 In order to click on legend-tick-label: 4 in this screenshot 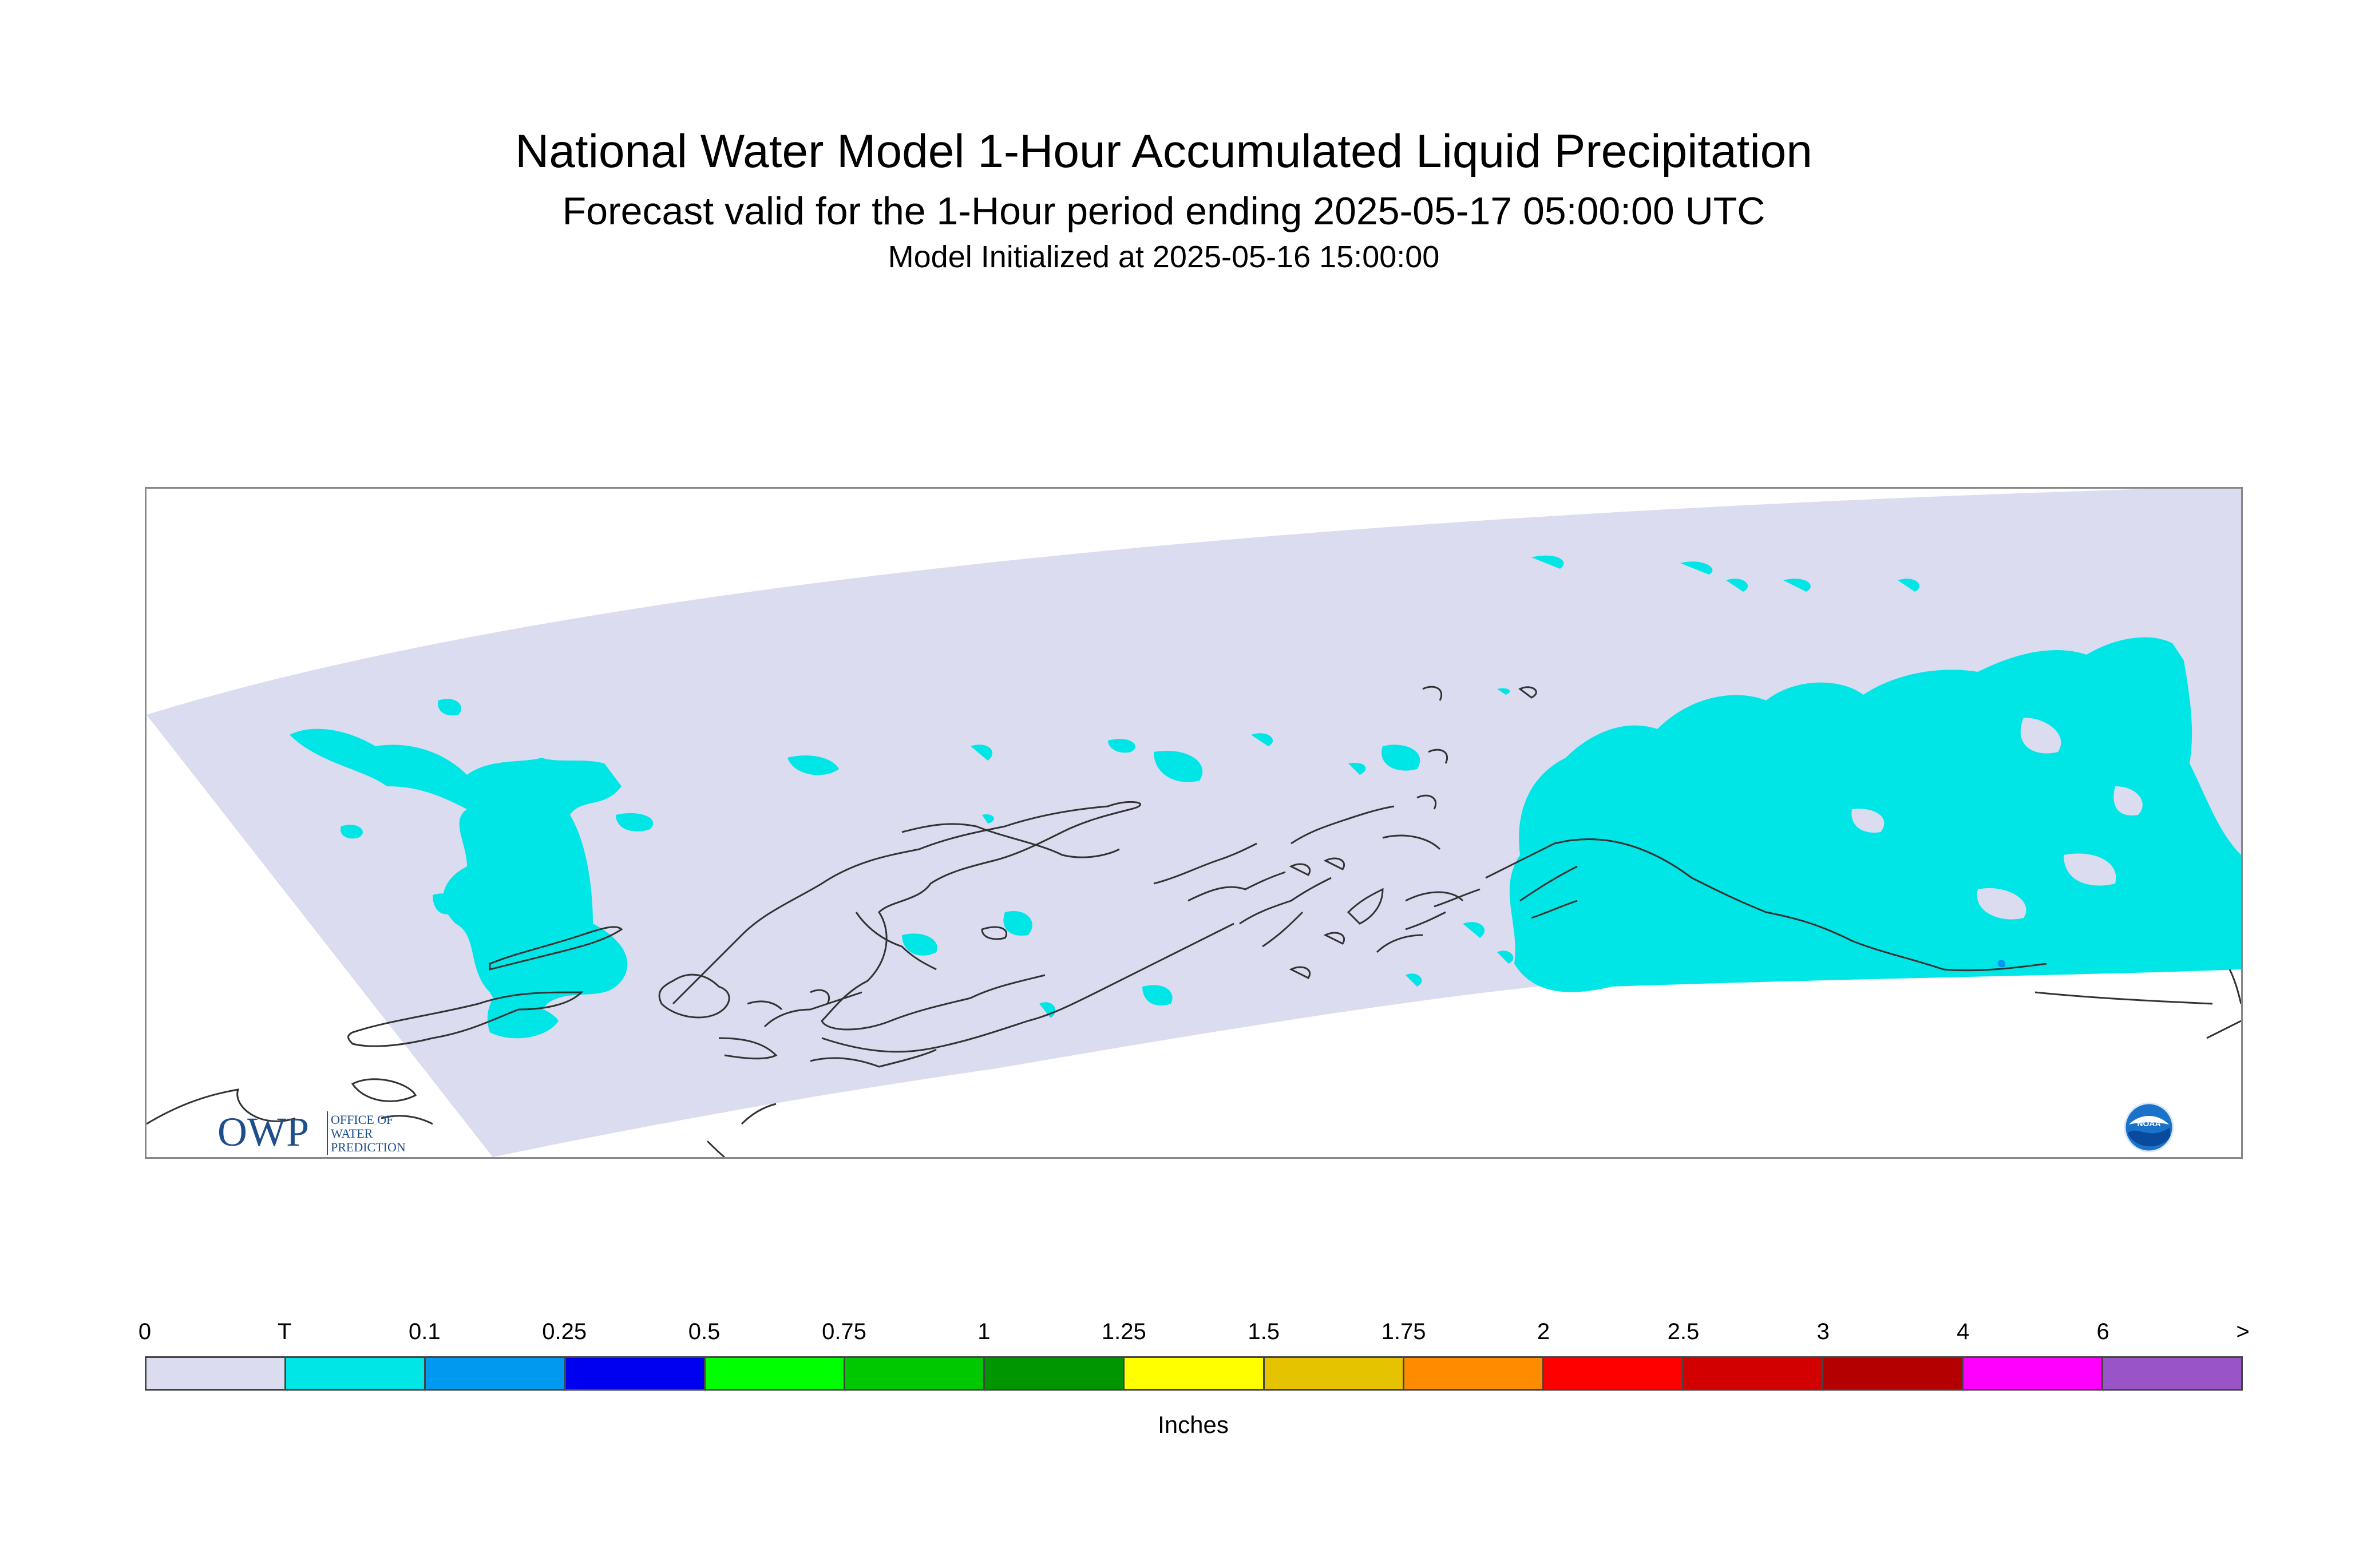, I will do `click(1964, 1331)`.